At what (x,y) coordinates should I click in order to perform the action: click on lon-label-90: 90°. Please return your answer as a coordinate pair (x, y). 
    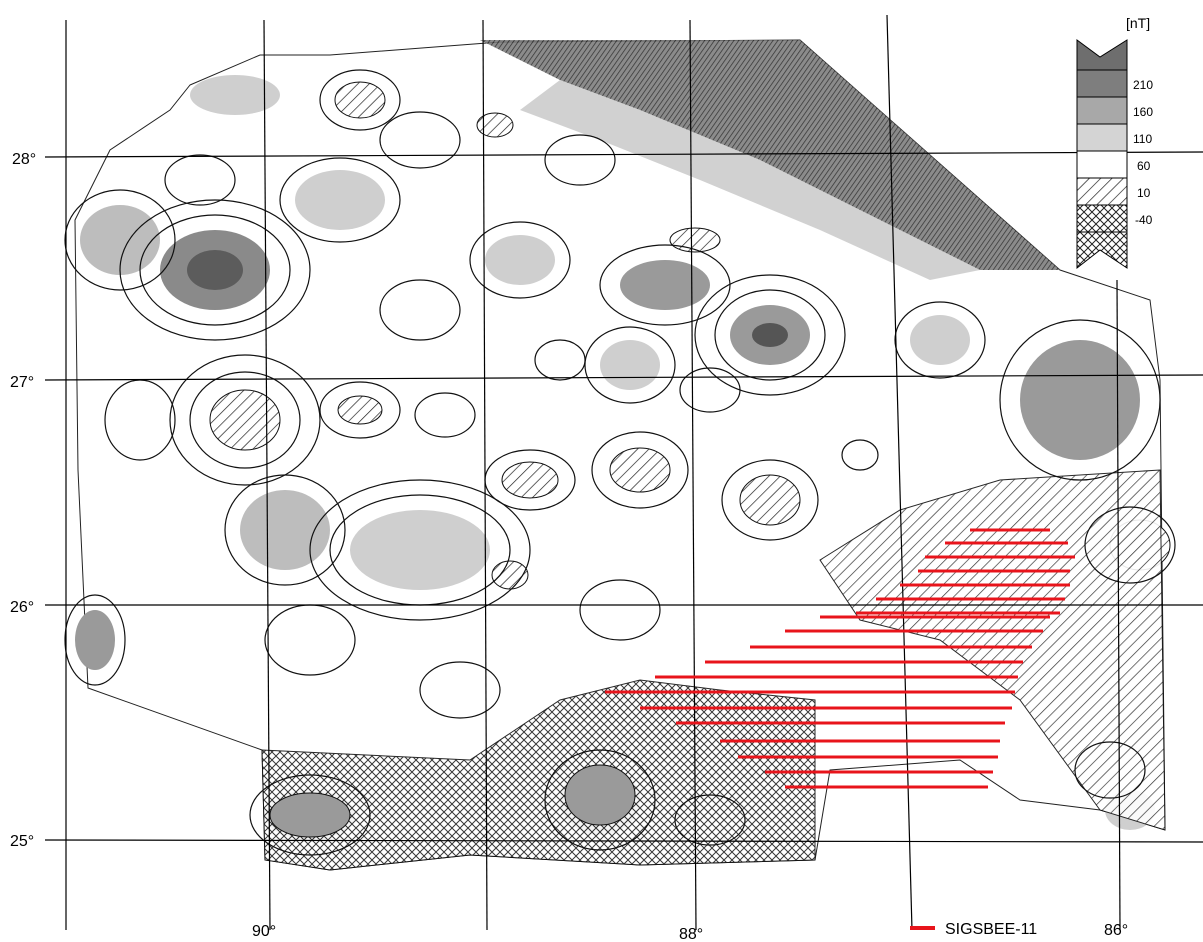
    Looking at the image, I should click on (264, 931).